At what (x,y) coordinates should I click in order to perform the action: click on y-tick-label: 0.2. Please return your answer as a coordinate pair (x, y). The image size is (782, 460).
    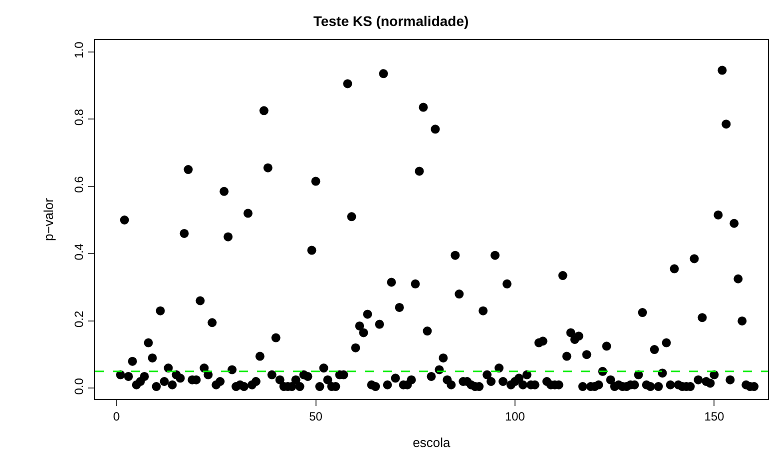
    Looking at the image, I should click on (79, 319).